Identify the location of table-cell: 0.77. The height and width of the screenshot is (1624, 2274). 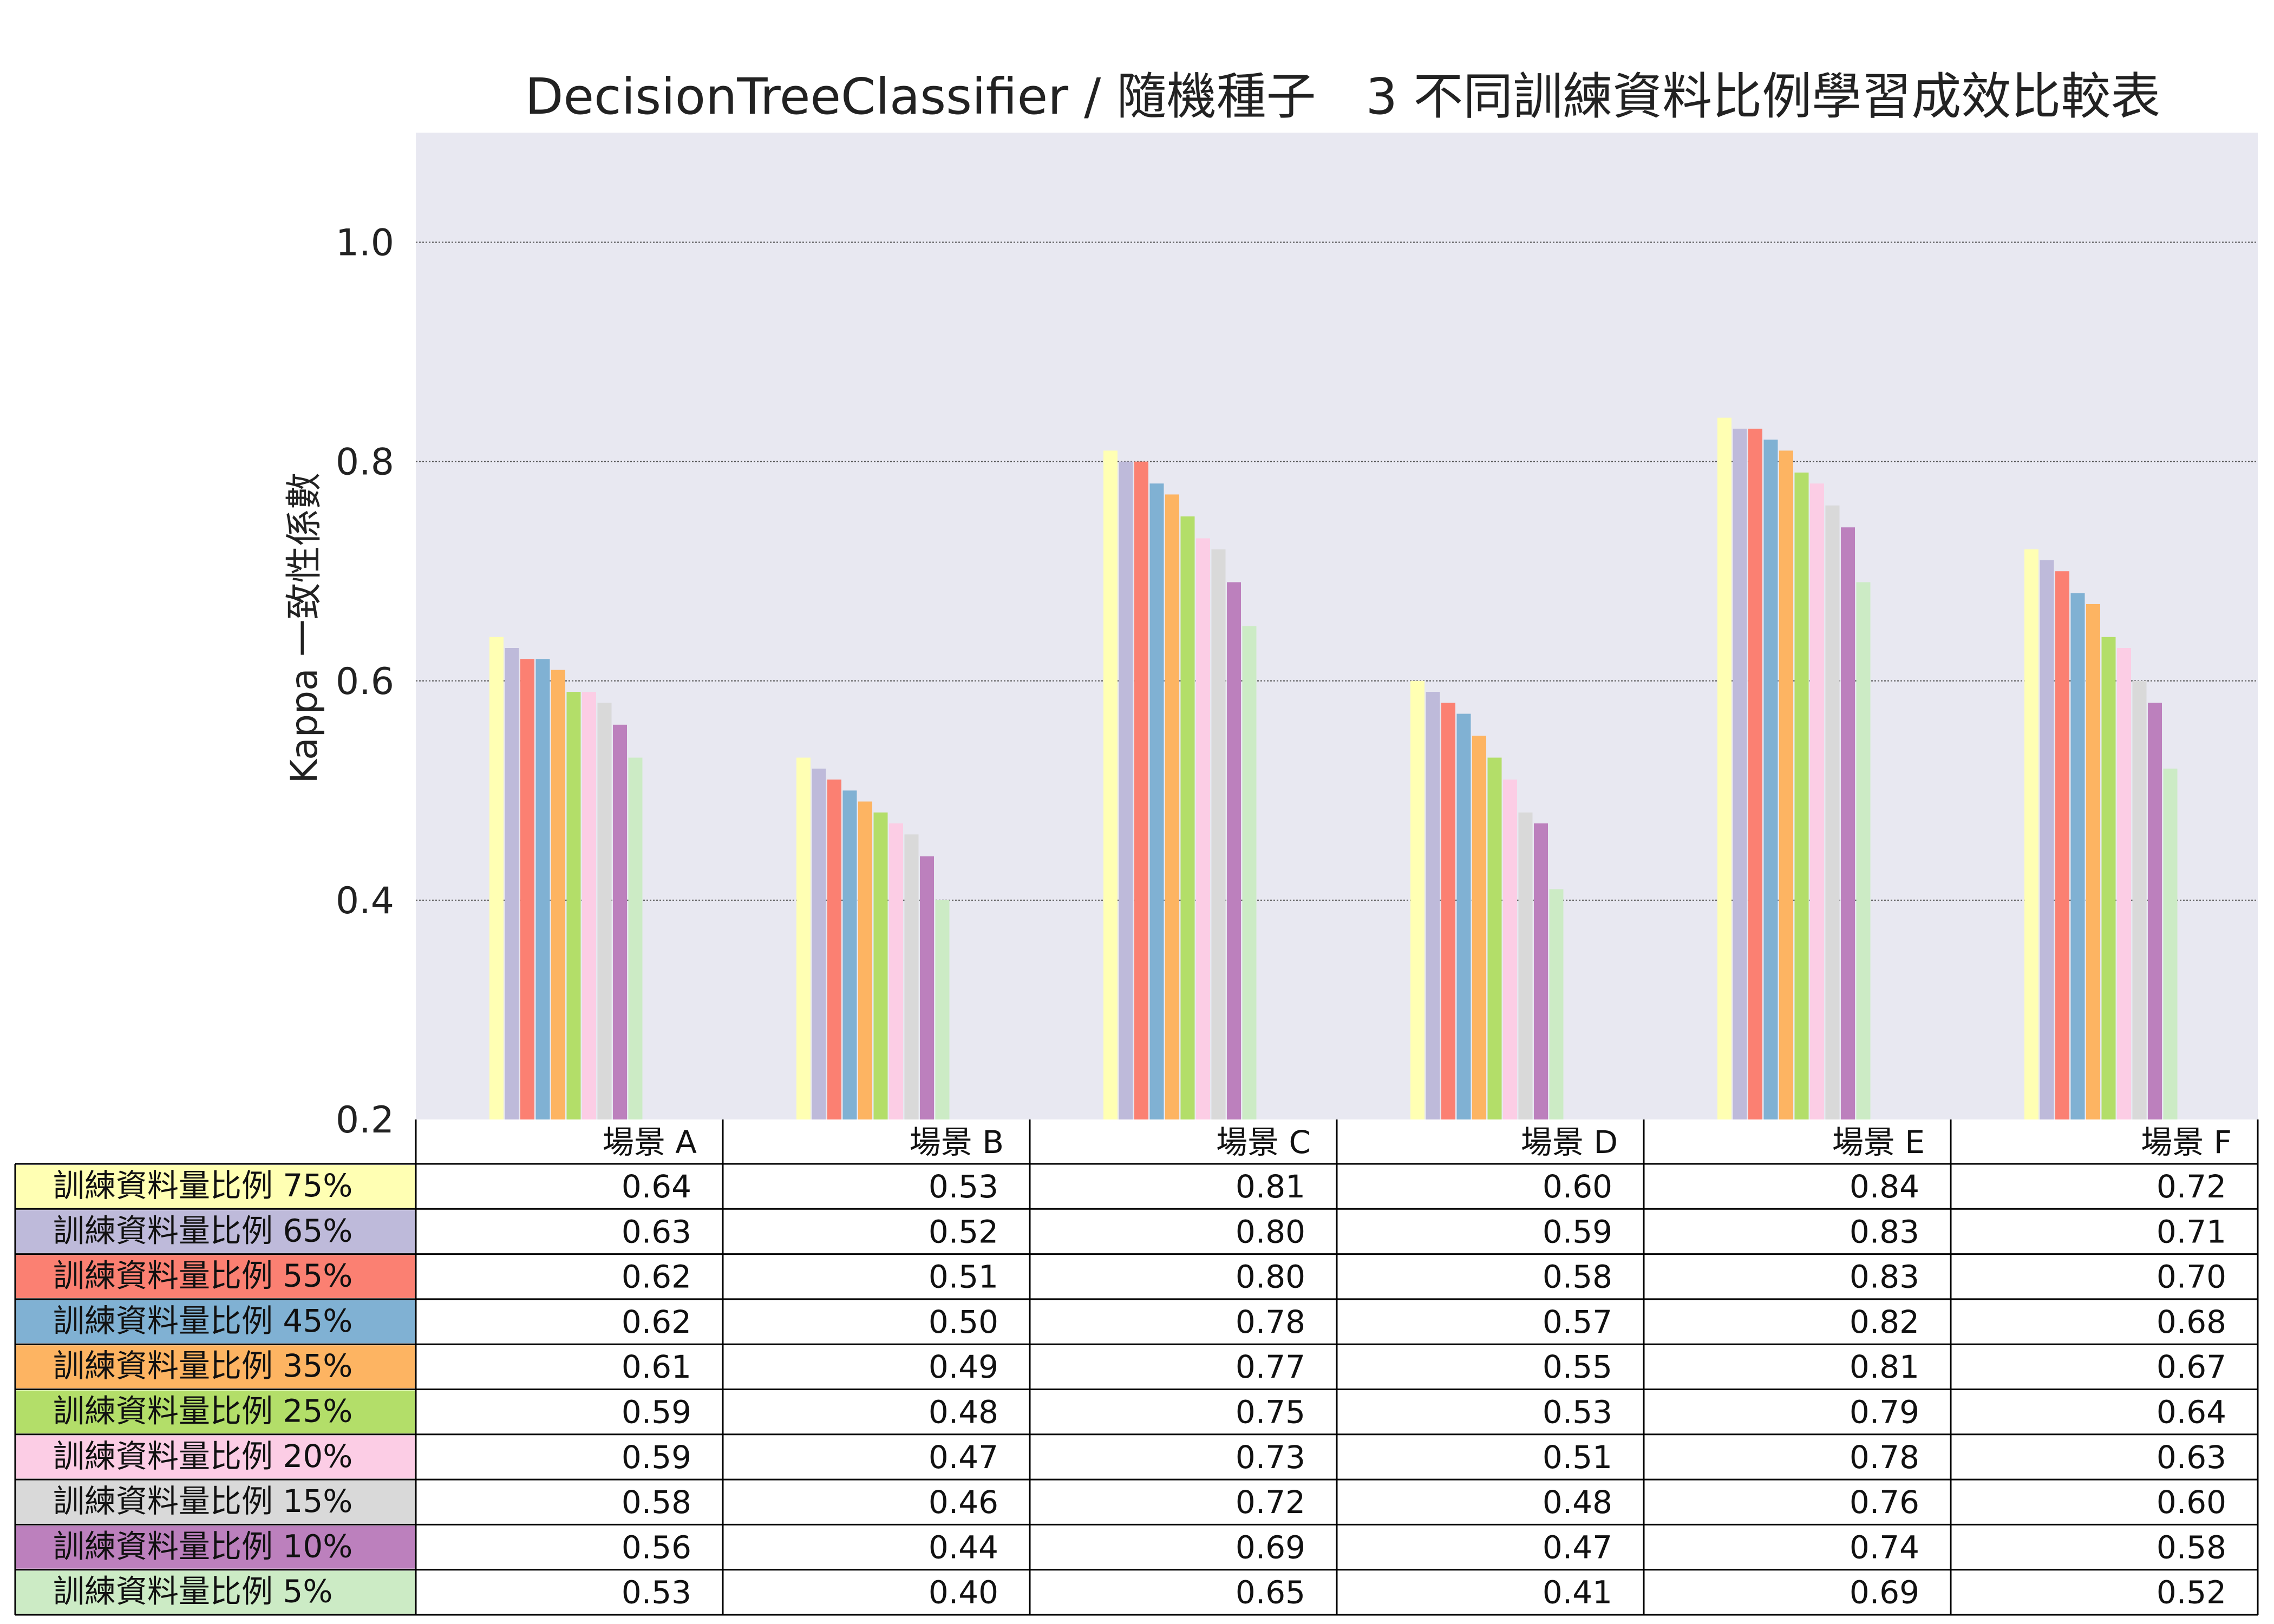
(1270, 1366).